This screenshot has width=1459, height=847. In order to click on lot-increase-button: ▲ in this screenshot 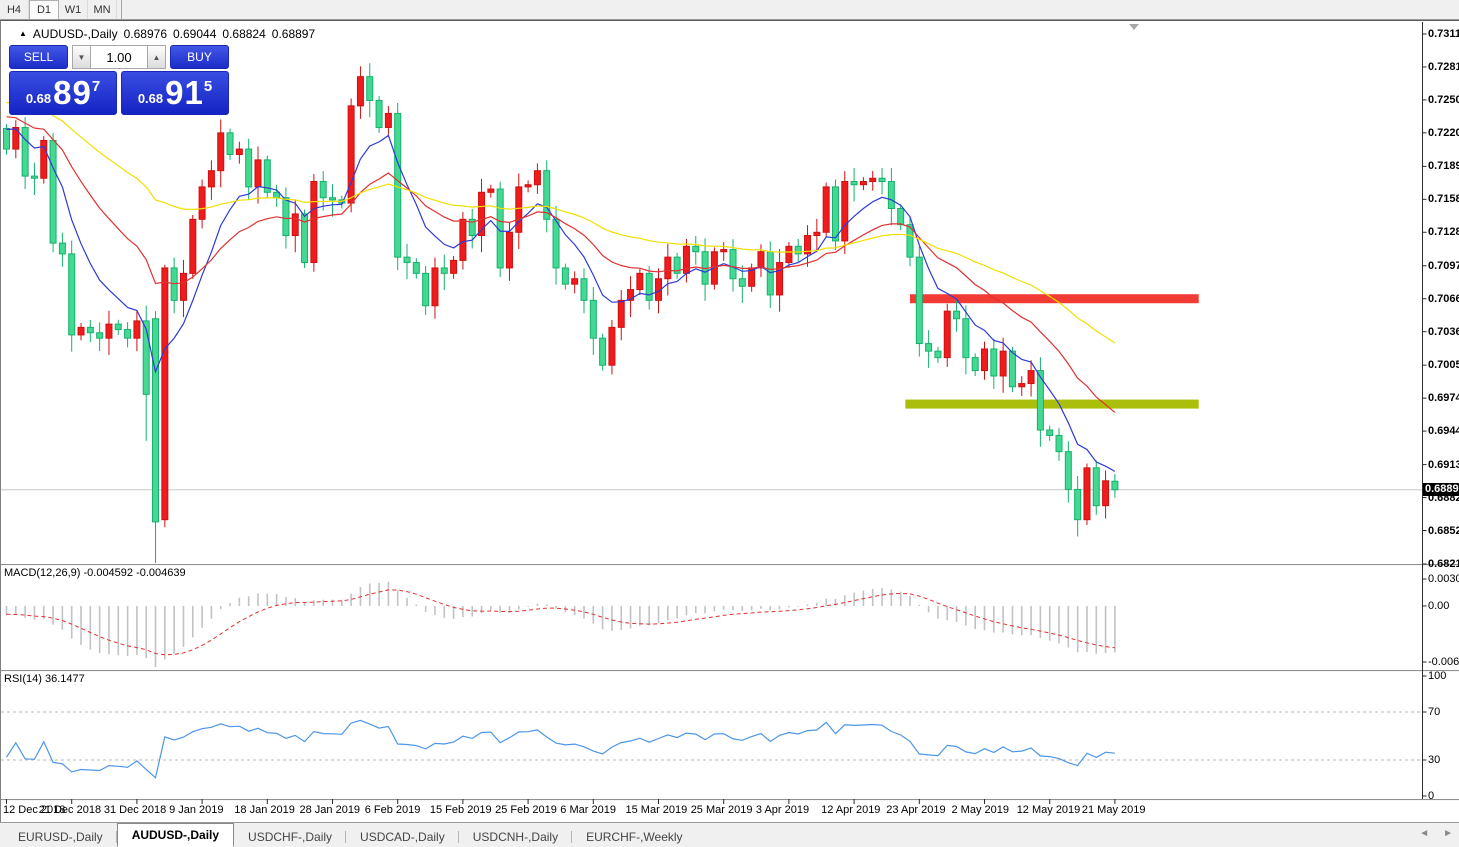, I will do `click(156, 57)`.